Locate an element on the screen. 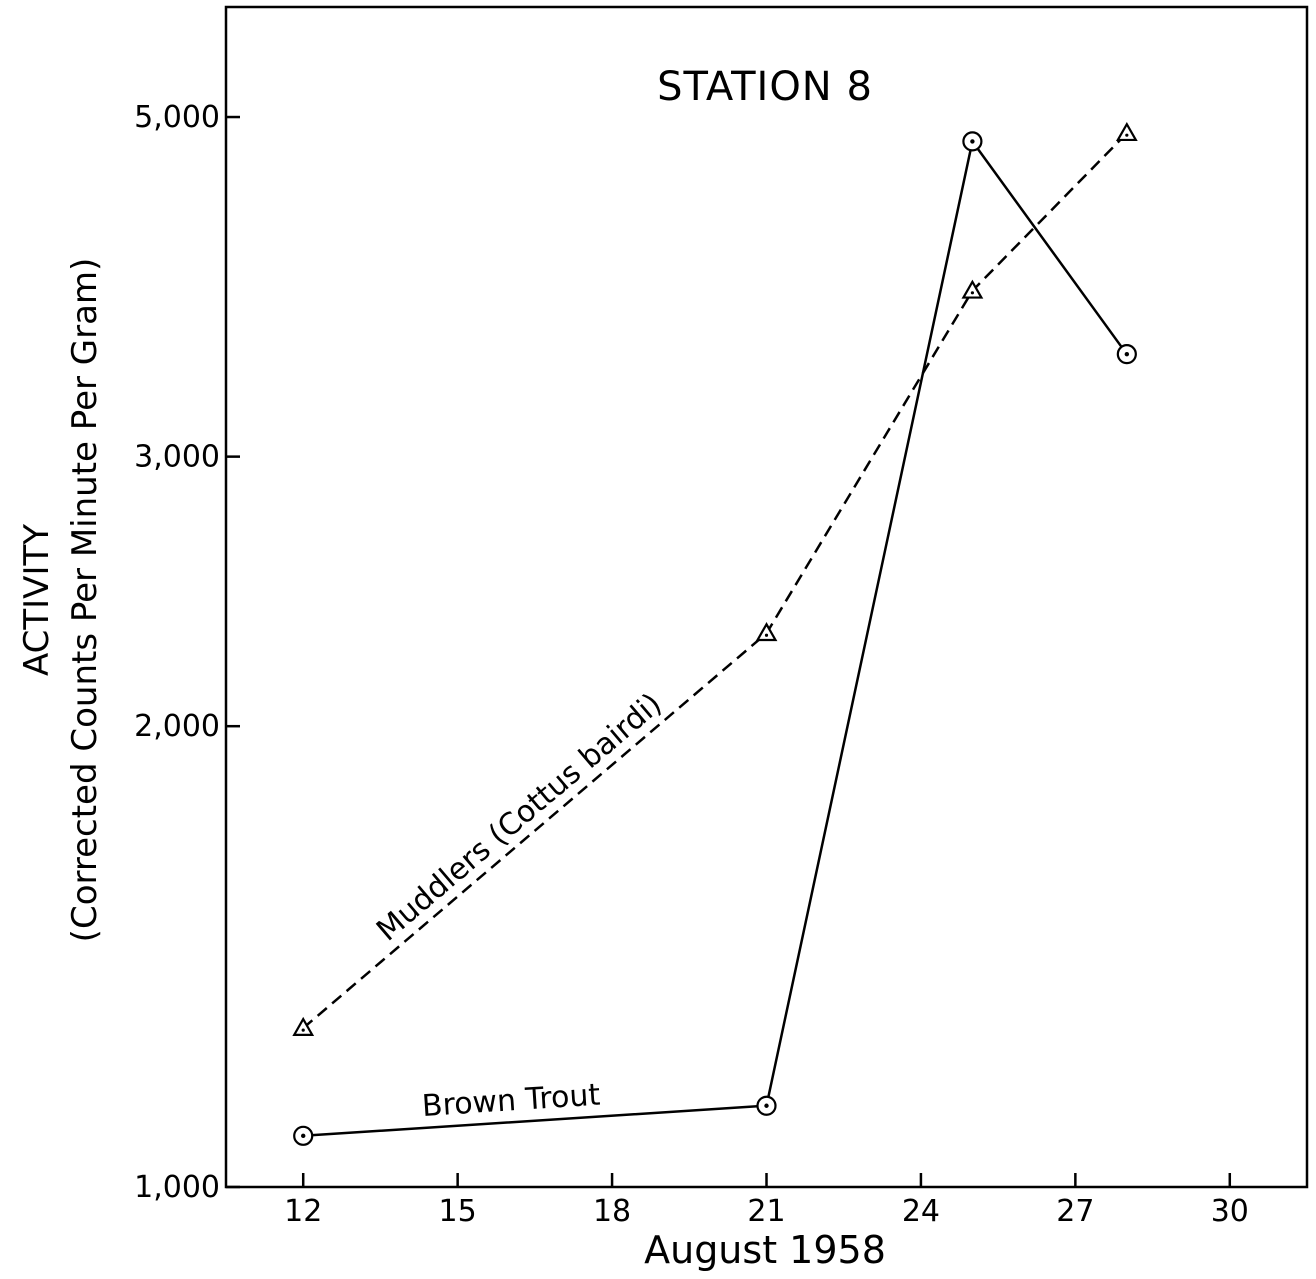 The image size is (1316, 1279). x-tick-label: 15 is located at coordinates (458, 1211).